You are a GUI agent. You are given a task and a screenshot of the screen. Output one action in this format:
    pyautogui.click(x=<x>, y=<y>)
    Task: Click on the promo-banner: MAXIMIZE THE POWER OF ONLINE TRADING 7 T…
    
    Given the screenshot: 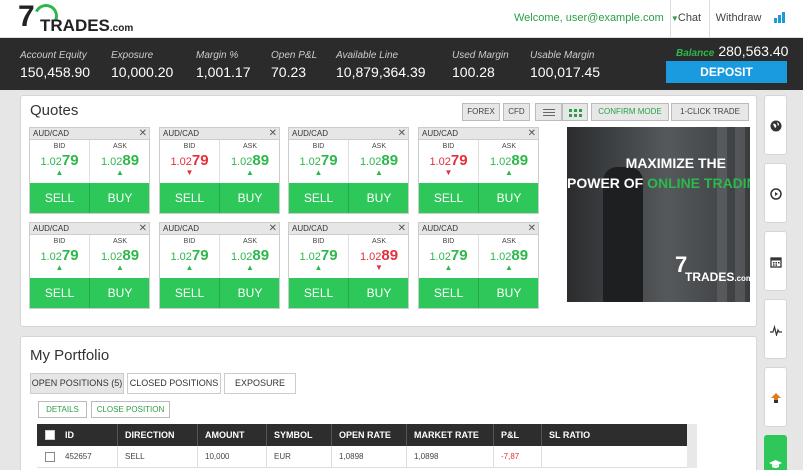 What is the action you would take?
    pyautogui.click(x=658, y=214)
    